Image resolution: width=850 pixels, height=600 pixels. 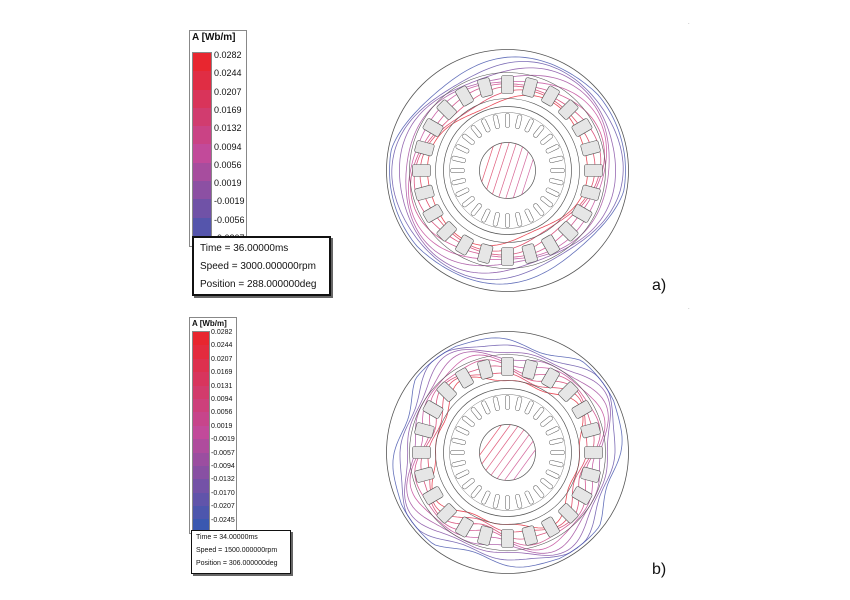 I want to click on panel-label: b), so click(x=659, y=569).